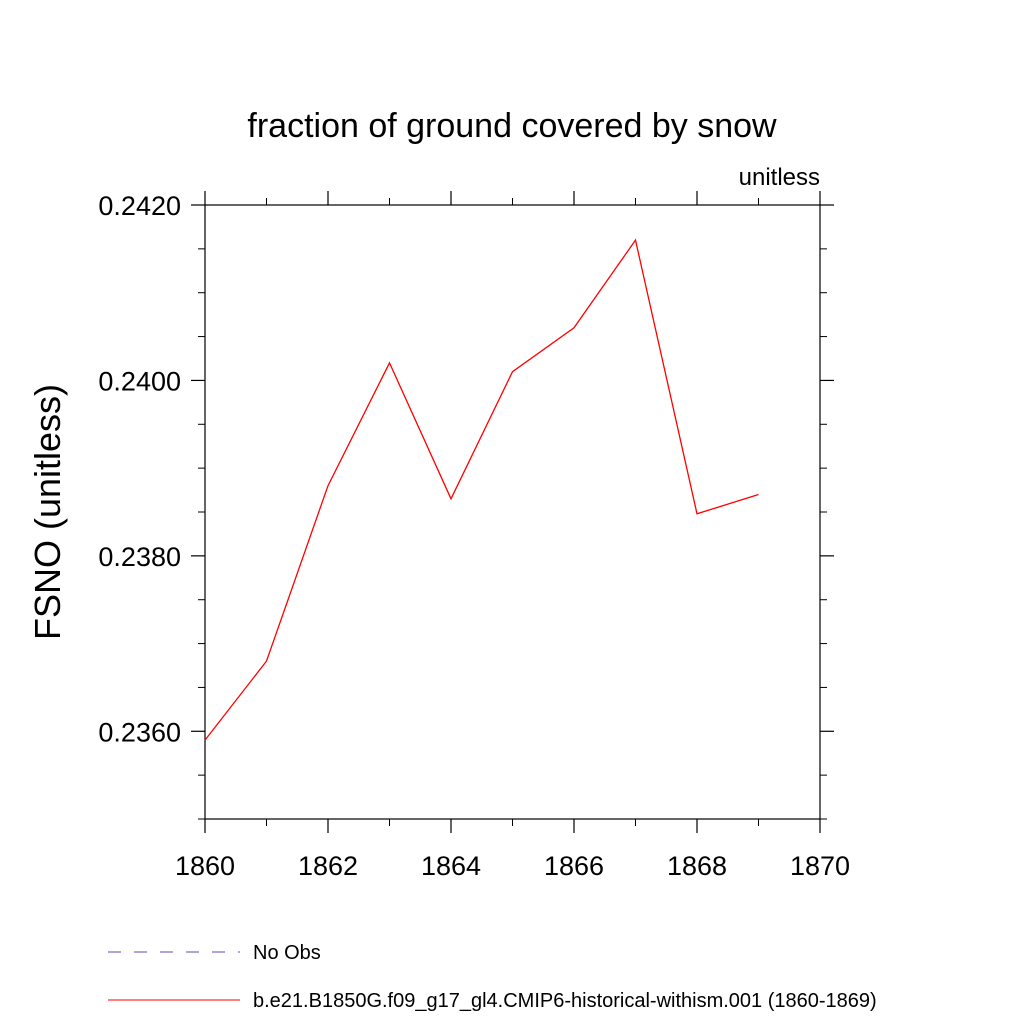  What do you see at coordinates (139, 732) in the screenshot?
I see `y-tick-label: 0.2360` at bounding box center [139, 732].